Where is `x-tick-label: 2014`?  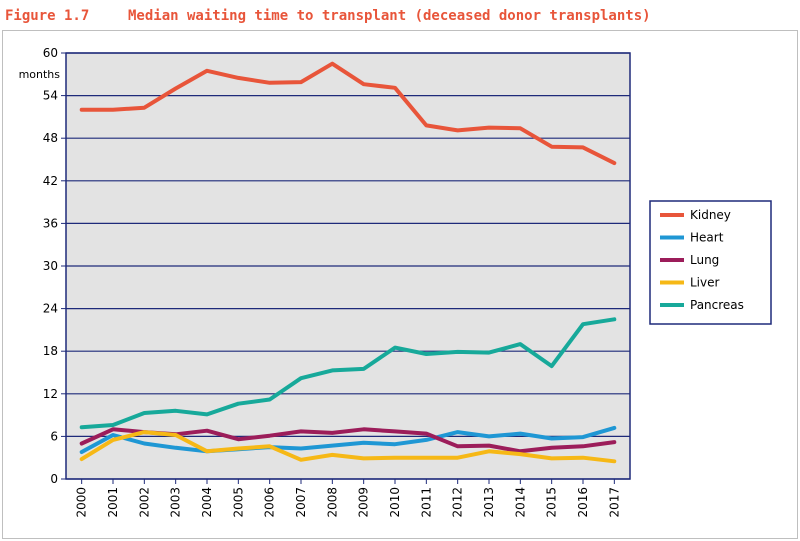
x-tick-label: 2014 is located at coordinates (520, 502).